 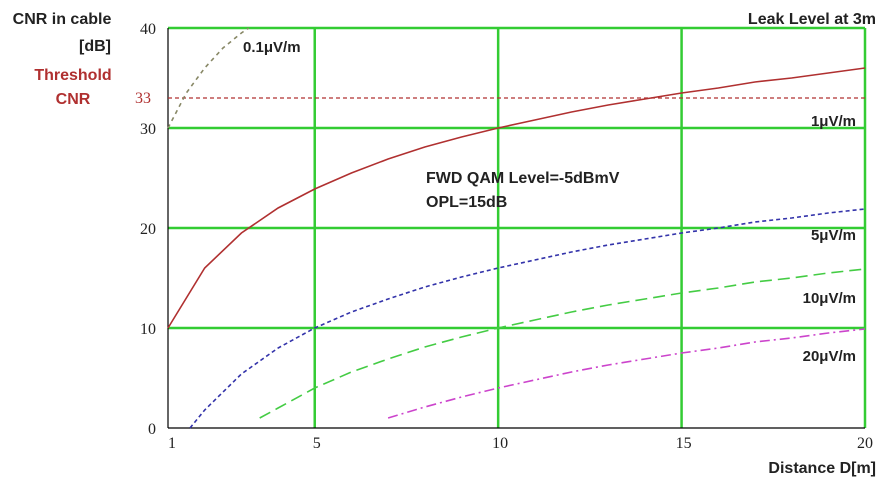 What do you see at coordinates (833, 121) in the screenshot?
I see `series-label: 1μV/m` at bounding box center [833, 121].